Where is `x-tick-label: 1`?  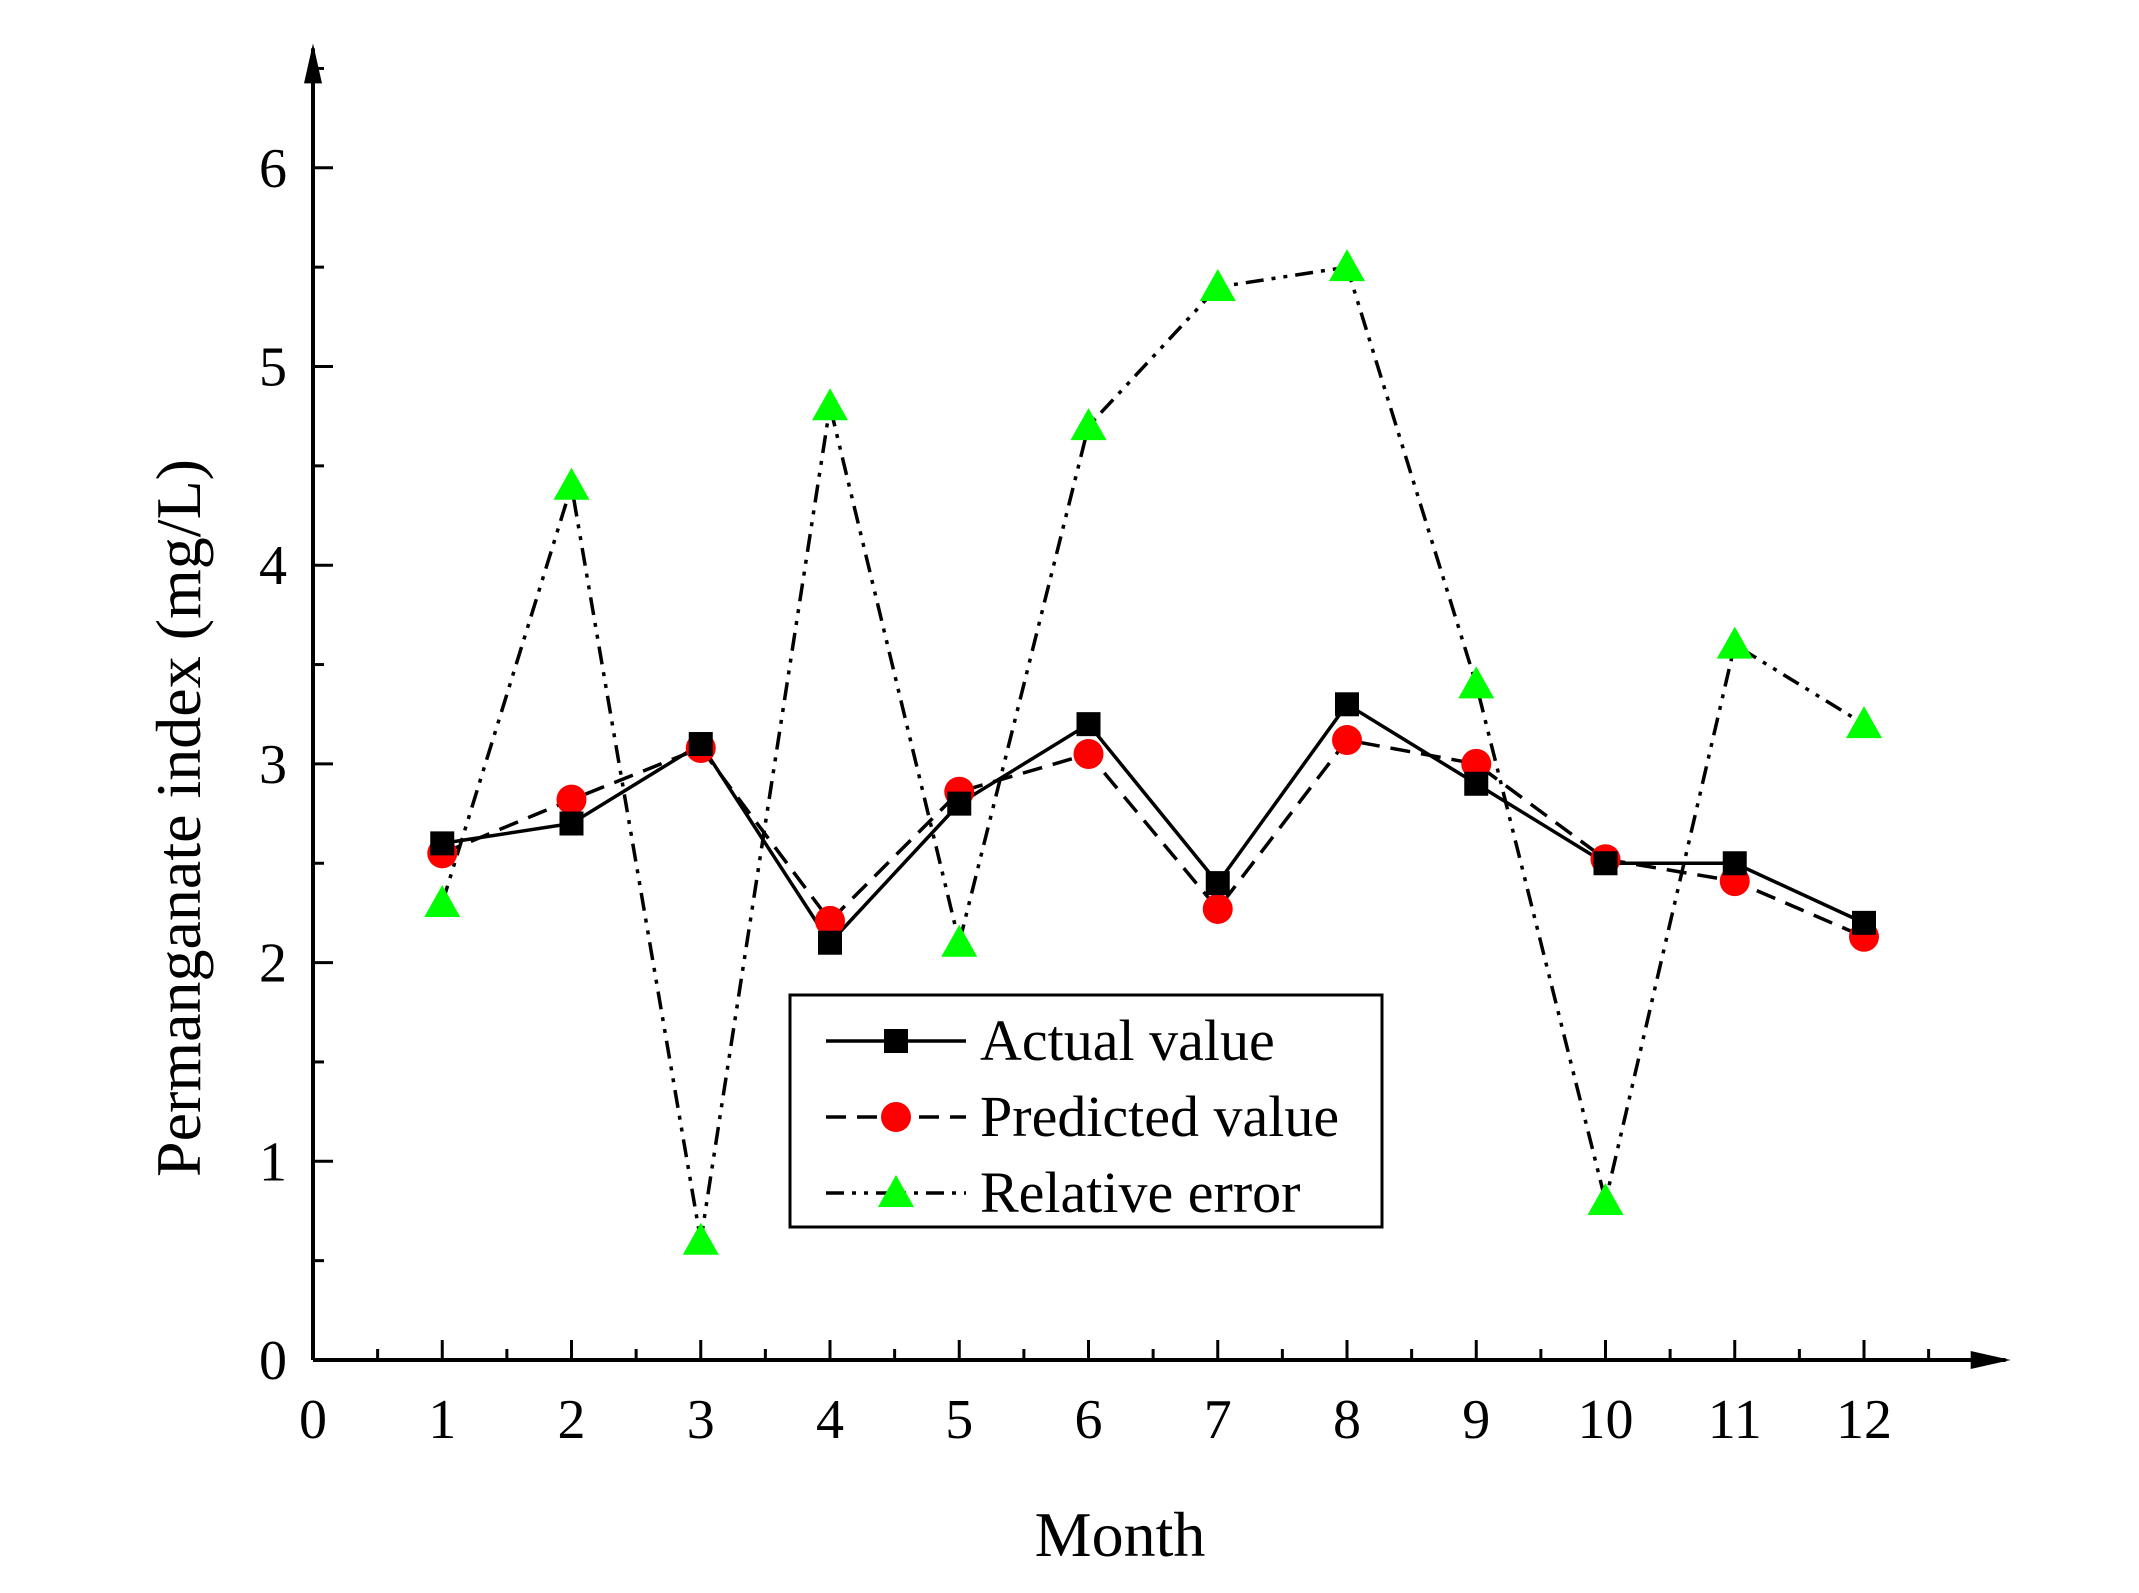 x-tick-label: 1 is located at coordinates (442, 1420).